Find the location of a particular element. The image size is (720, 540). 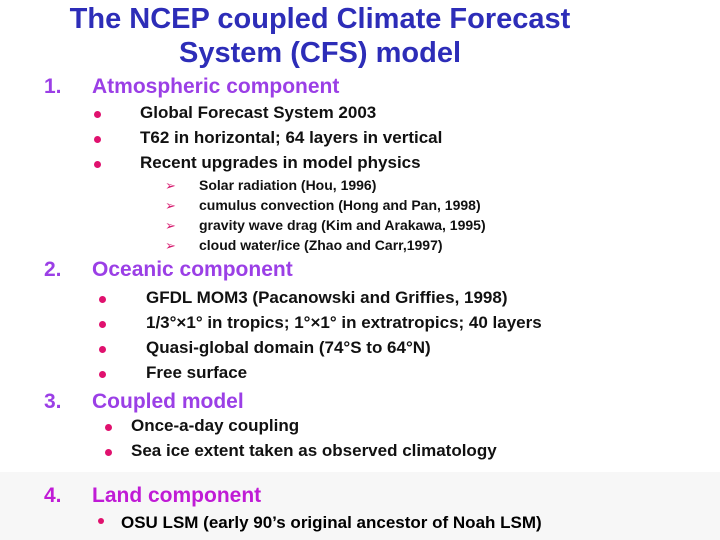

list-item: Once-a-day coupling is located at coordinates (215, 425).